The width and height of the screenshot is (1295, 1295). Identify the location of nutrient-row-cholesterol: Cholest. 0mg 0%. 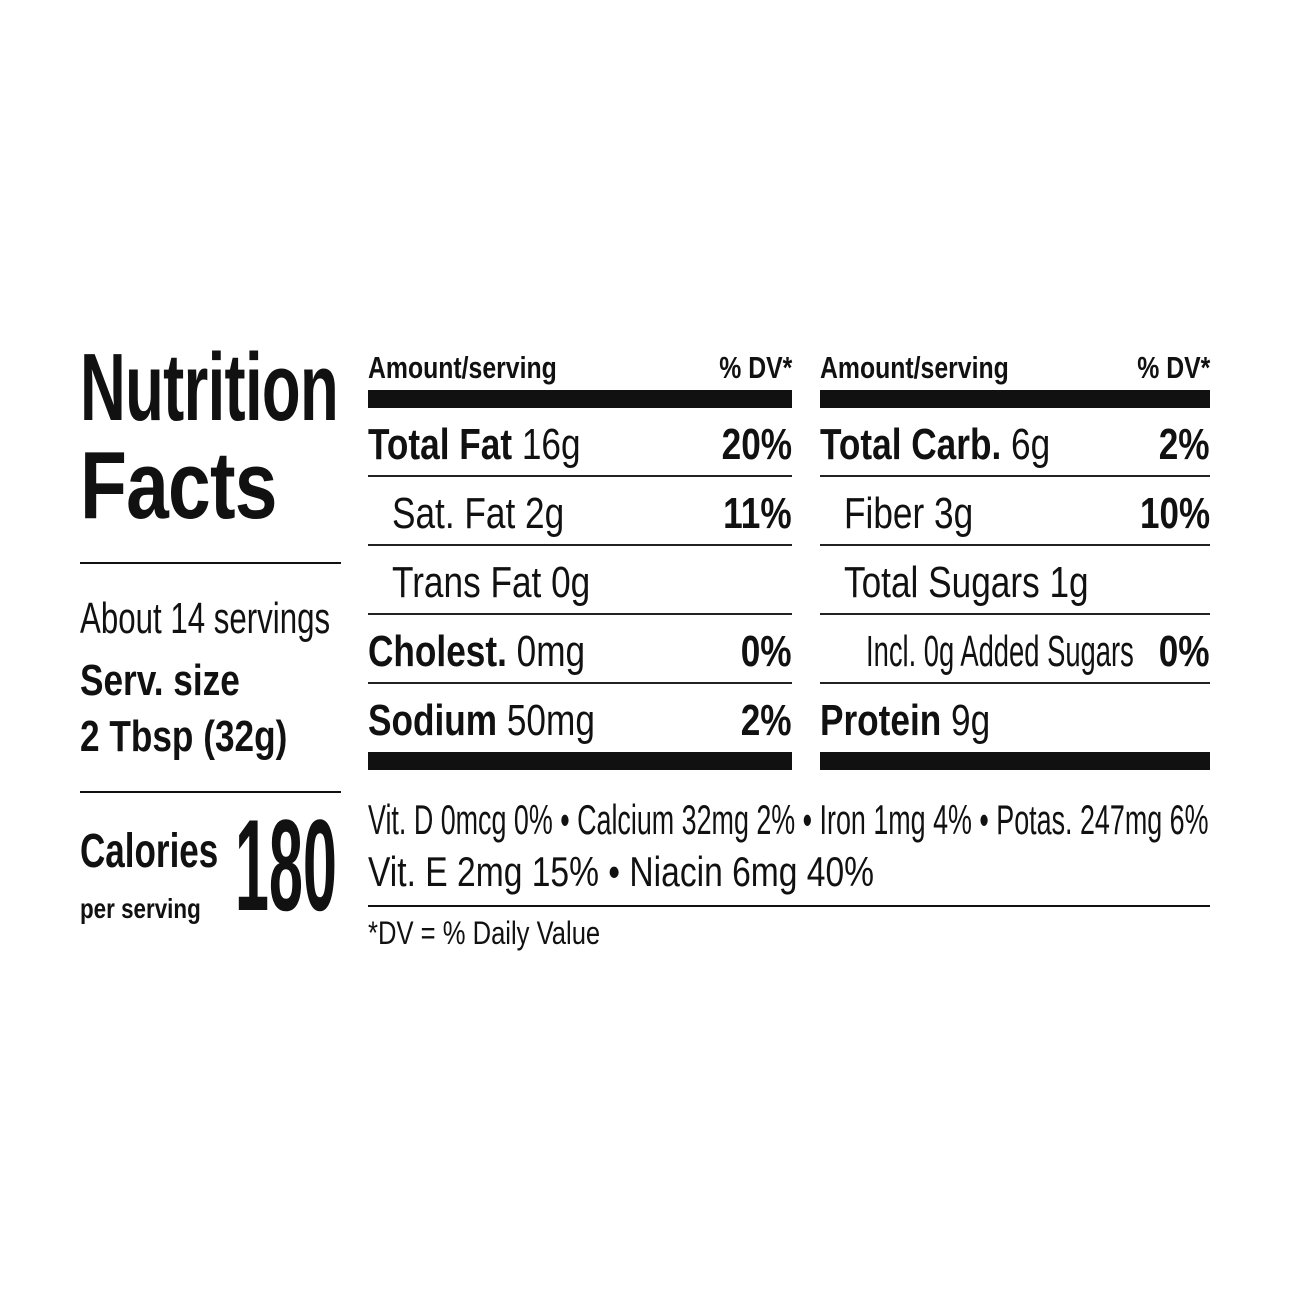
(580, 649).